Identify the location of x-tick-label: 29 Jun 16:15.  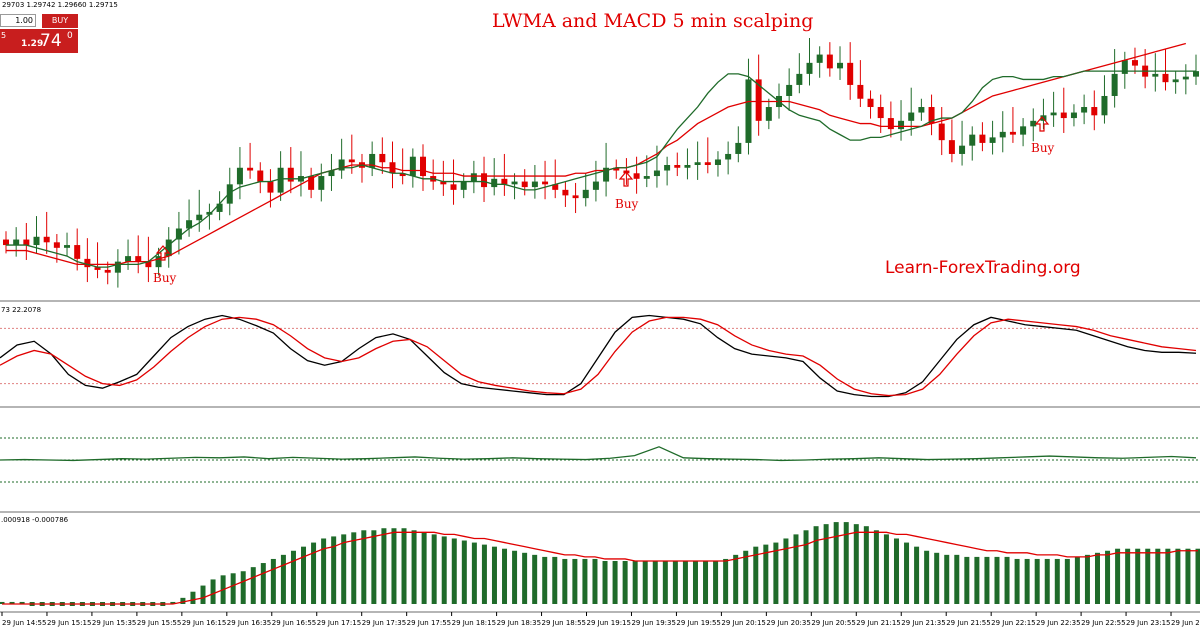
(204, 623).